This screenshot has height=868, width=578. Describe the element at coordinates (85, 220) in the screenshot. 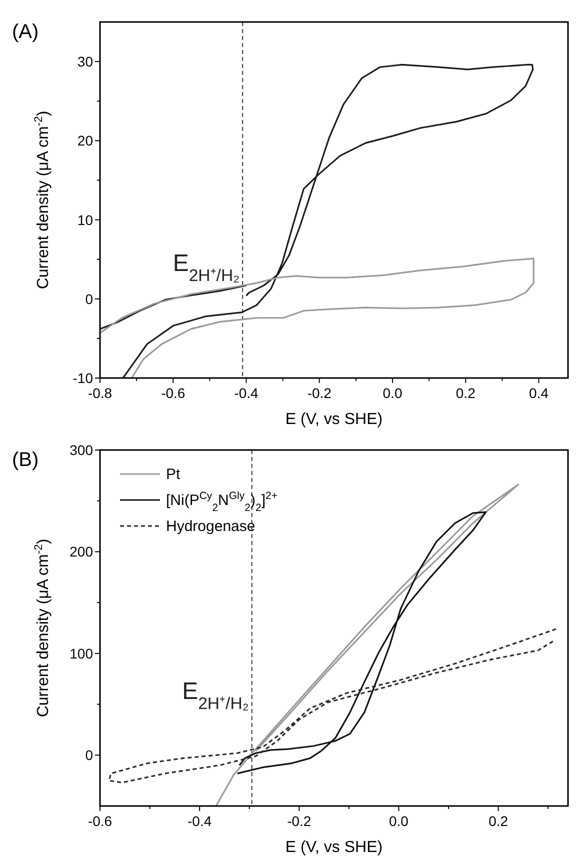

I see `y-tick-label: 10` at that location.